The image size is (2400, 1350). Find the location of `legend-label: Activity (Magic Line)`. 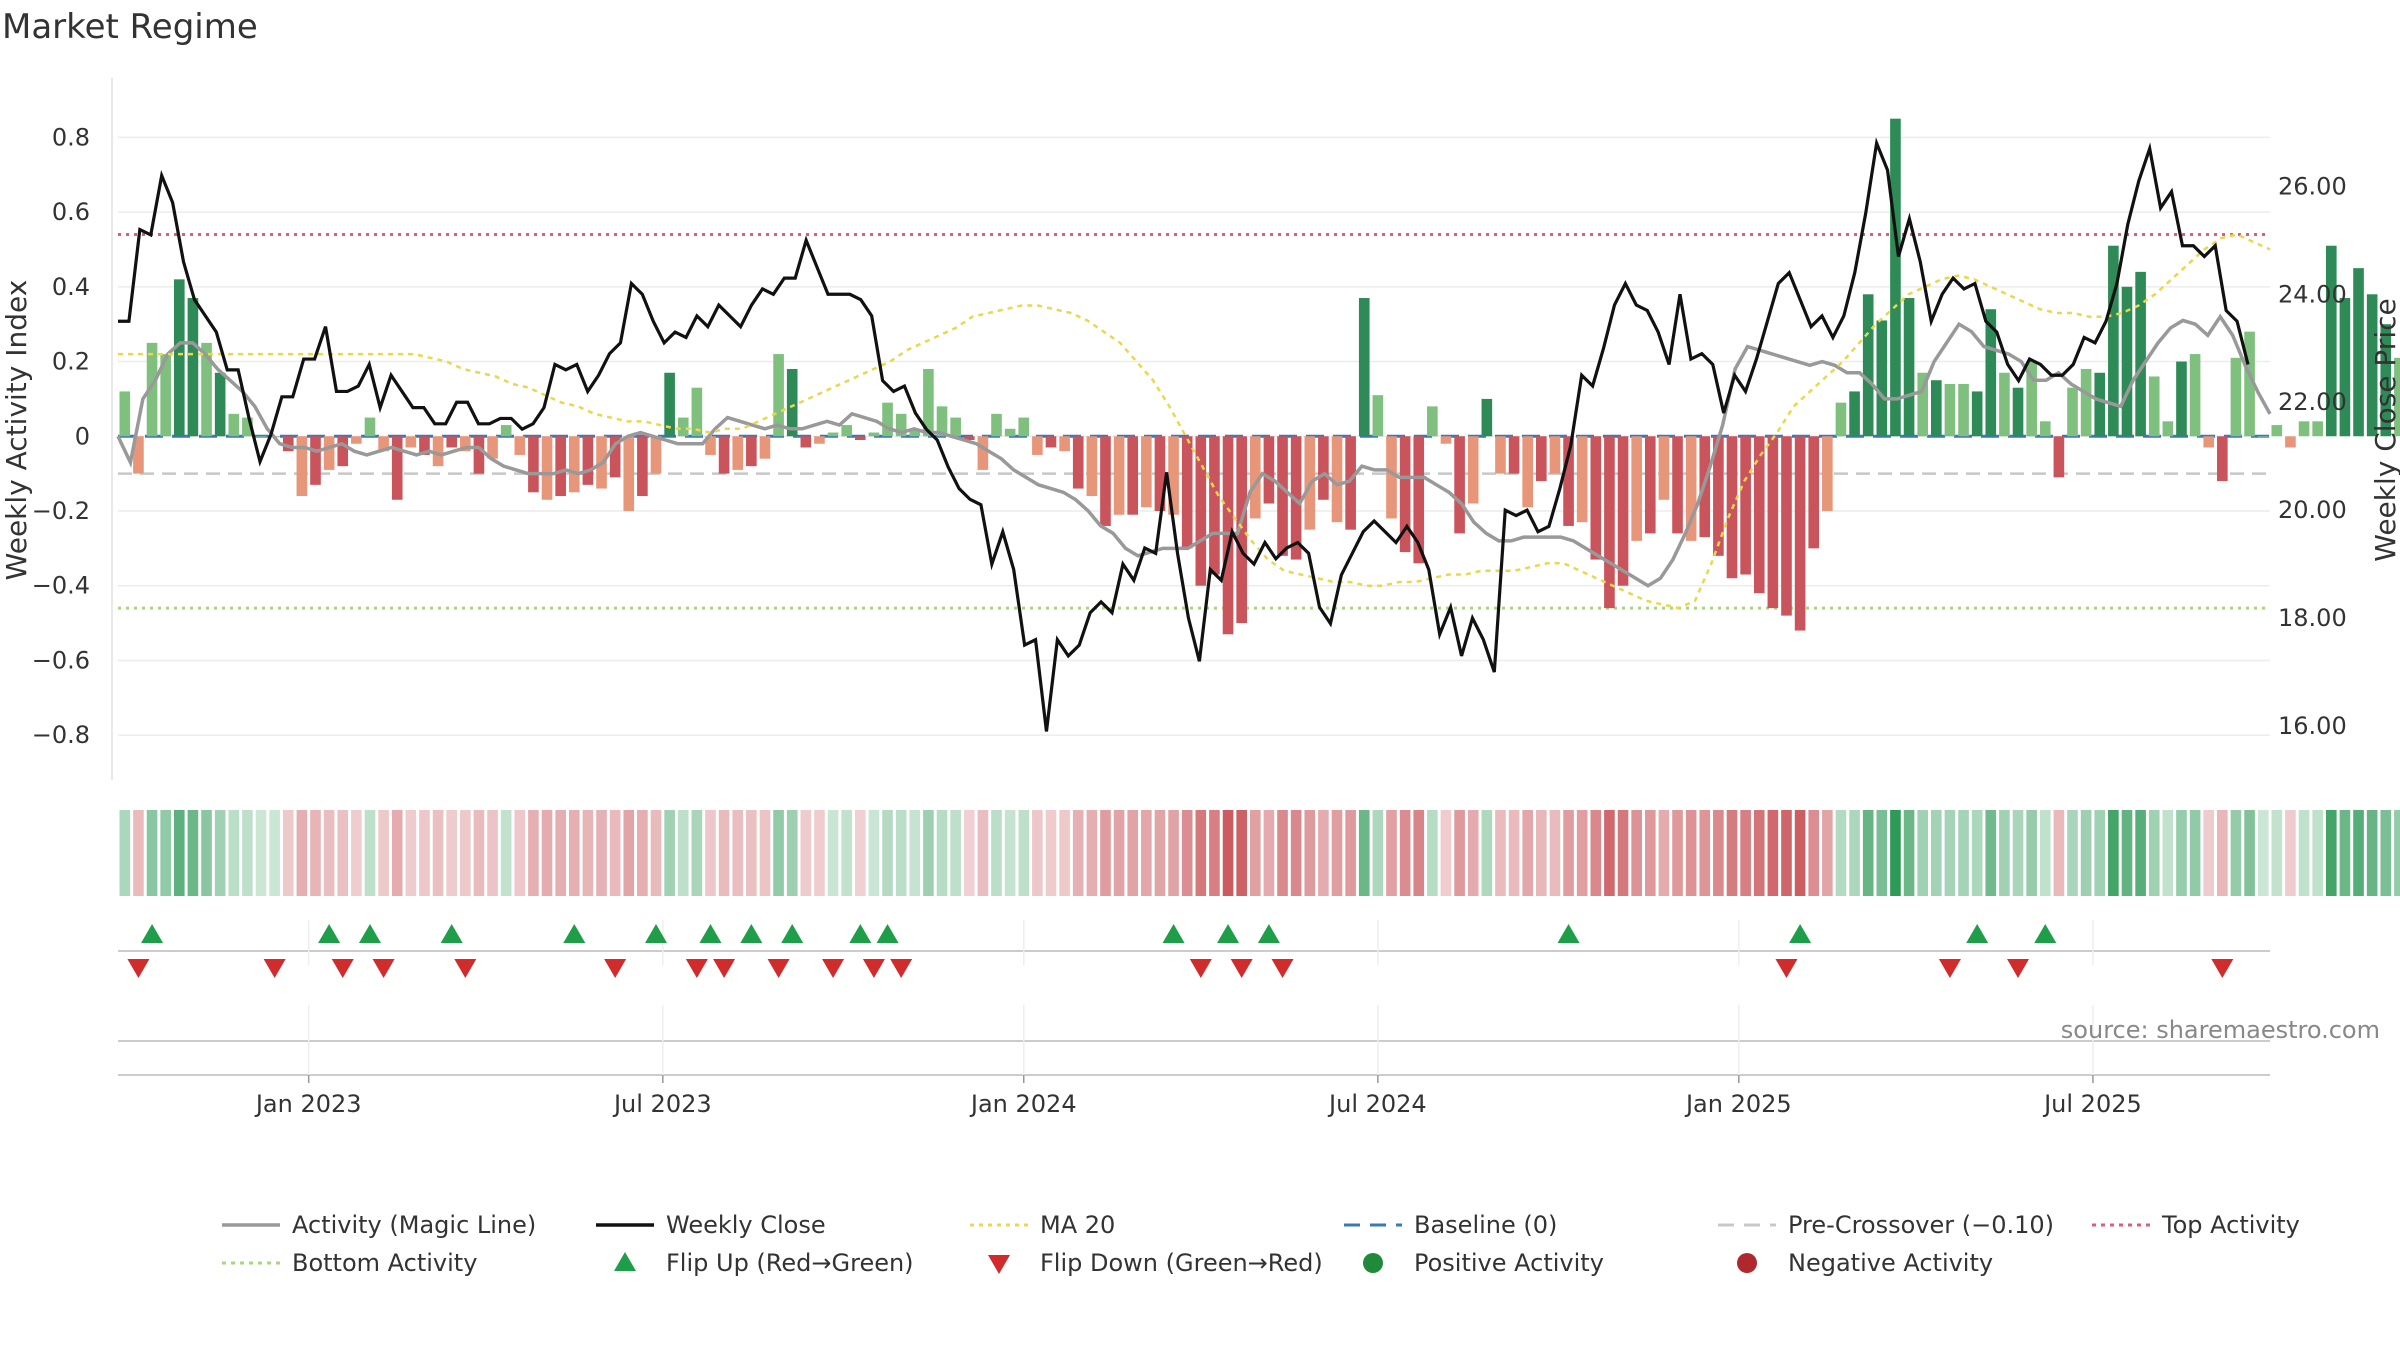

legend-label: Activity (Magic Line) is located at coordinates (414, 1225).